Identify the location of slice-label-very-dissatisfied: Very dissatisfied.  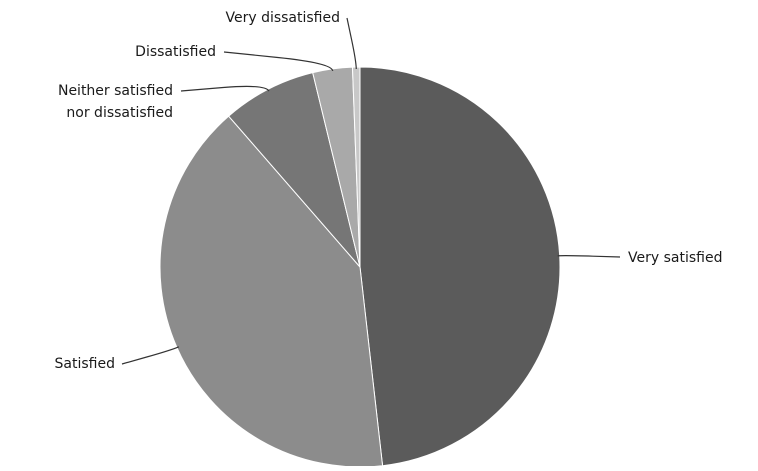
(282, 18).